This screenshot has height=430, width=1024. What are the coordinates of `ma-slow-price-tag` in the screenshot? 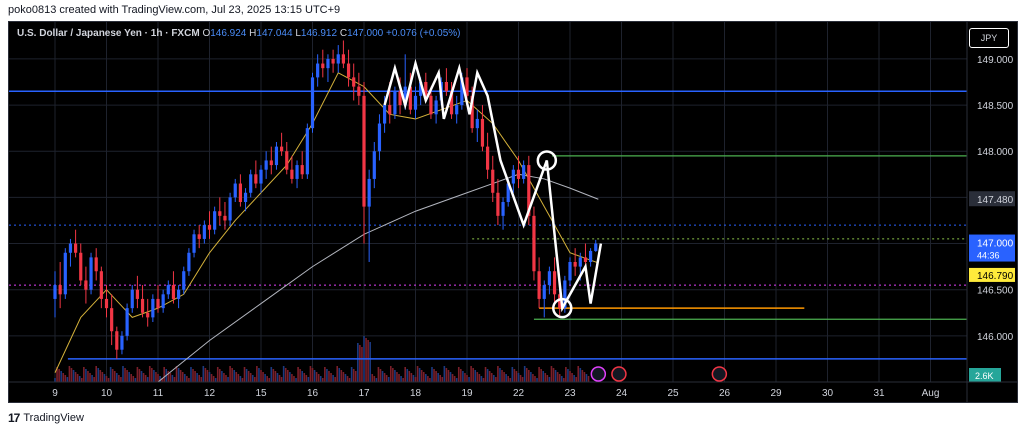 It's located at (992, 199).